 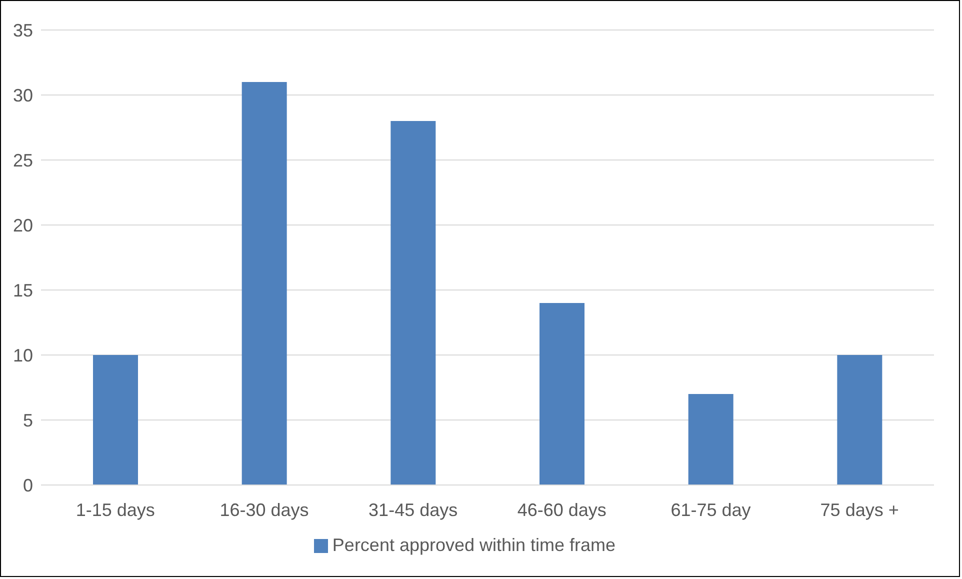 What do you see at coordinates (561, 510) in the screenshot?
I see `x-tick-label: 46-60 days` at bounding box center [561, 510].